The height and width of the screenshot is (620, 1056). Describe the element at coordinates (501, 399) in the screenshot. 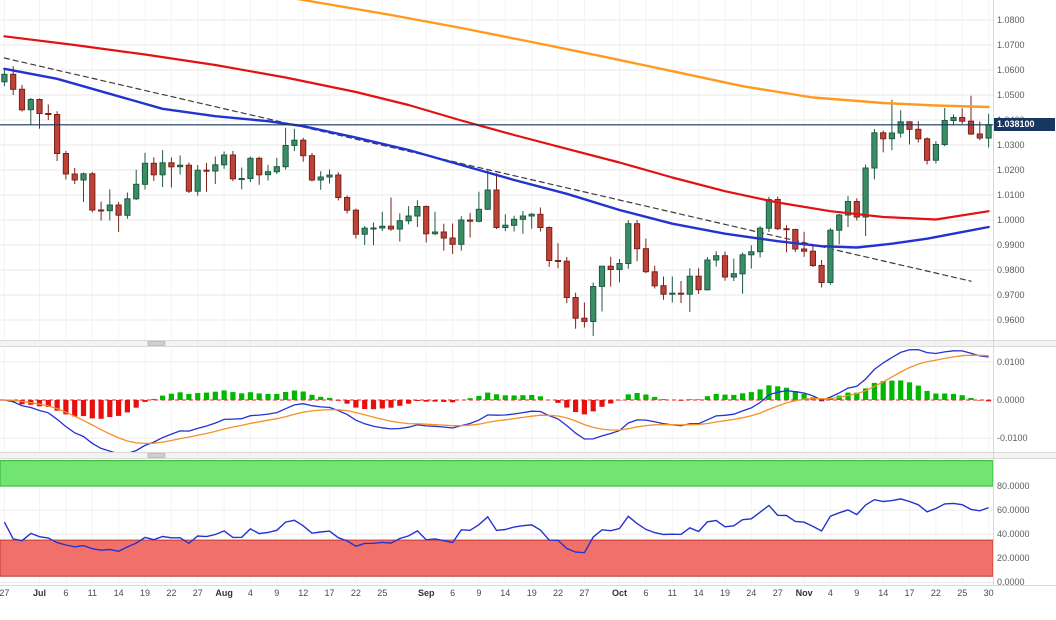

I see `macd-histogram` at that location.